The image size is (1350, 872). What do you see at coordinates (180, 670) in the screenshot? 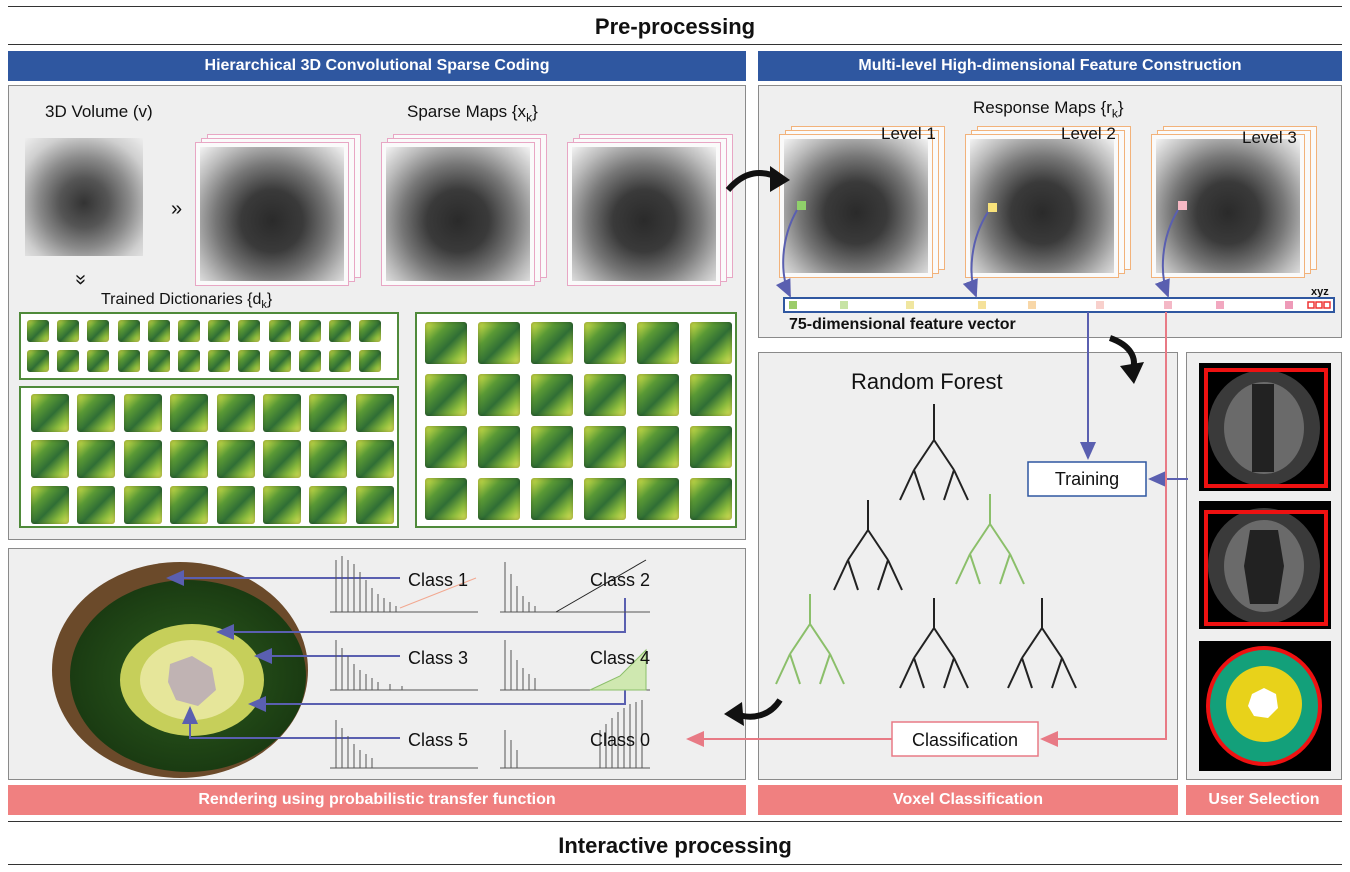
I see `kiwi-rendering` at bounding box center [180, 670].